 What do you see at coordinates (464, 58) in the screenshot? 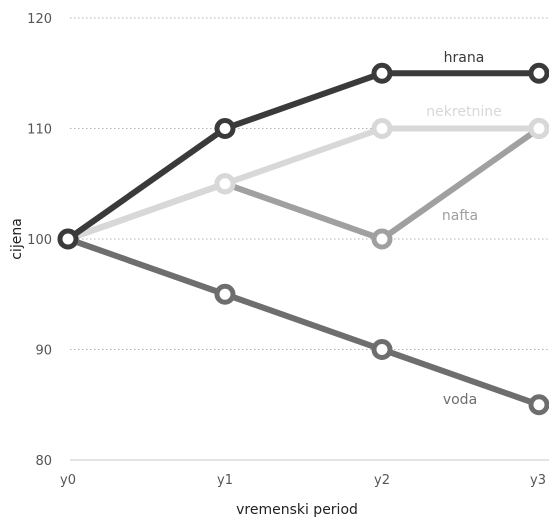
I see `series-label: hrana` at bounding box center [464, 58].